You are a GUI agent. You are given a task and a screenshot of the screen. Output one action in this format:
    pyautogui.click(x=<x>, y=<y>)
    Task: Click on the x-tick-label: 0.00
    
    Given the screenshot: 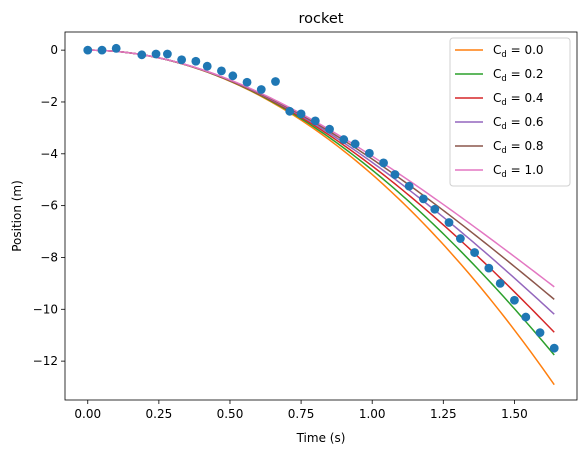 What is the action you would take?
    pyautogui.click(x=87, y=414)
    